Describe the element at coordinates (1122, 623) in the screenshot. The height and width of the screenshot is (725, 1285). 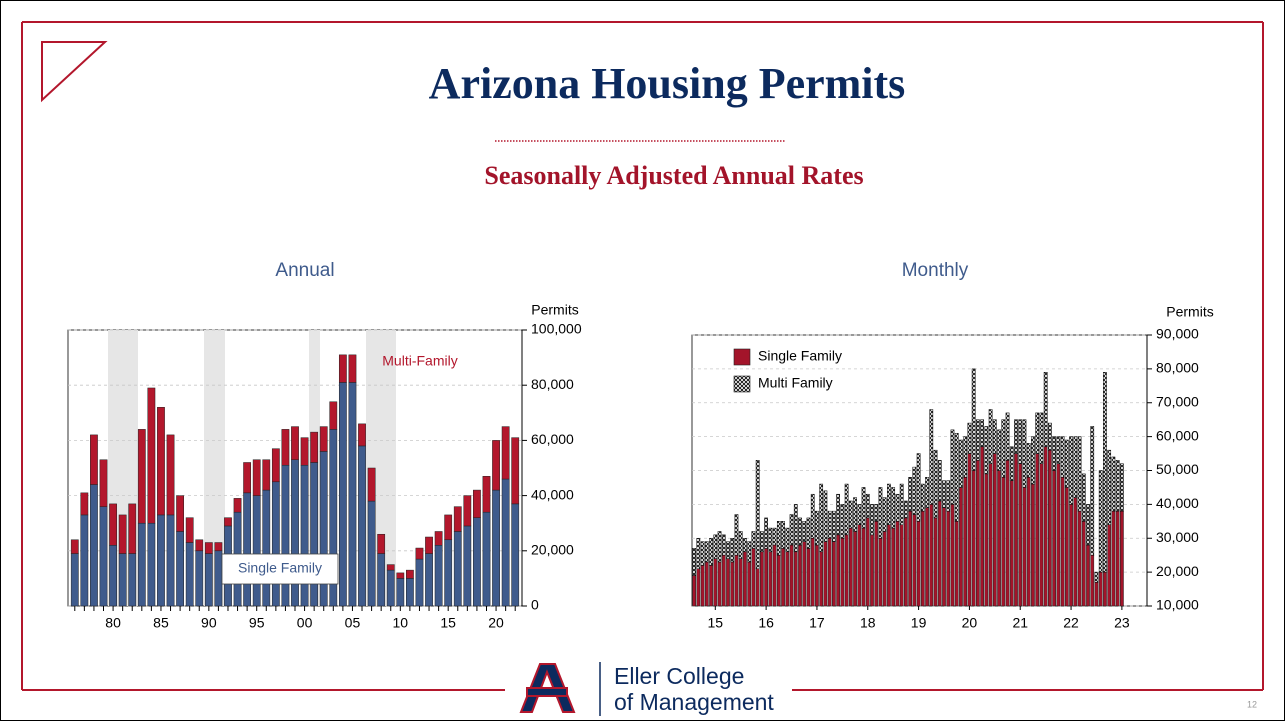
I see `x-tick-label: 23` at that location.